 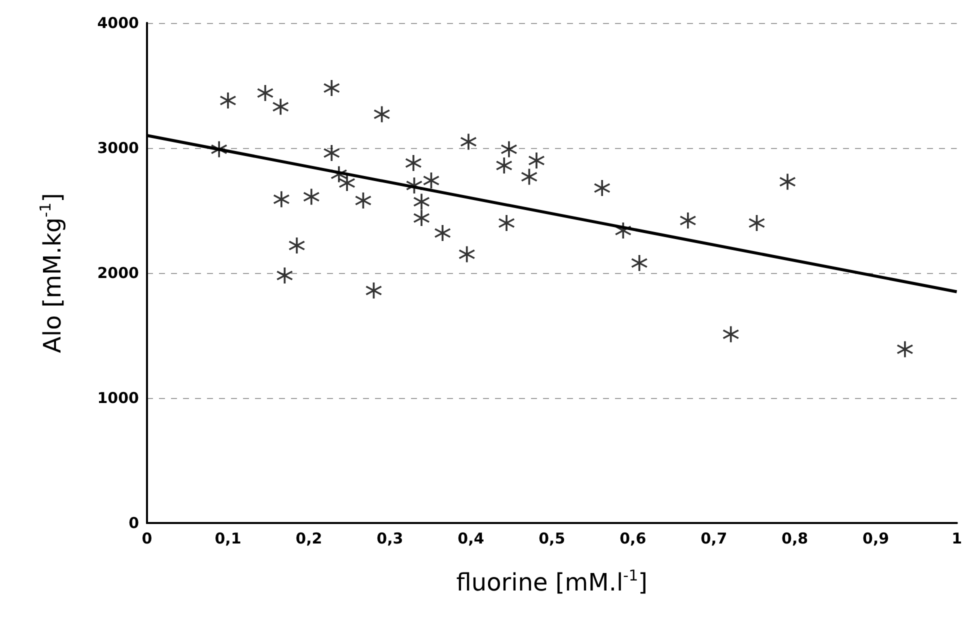 I want to click on x-tick-label: 1, so click(x=957, y=539).